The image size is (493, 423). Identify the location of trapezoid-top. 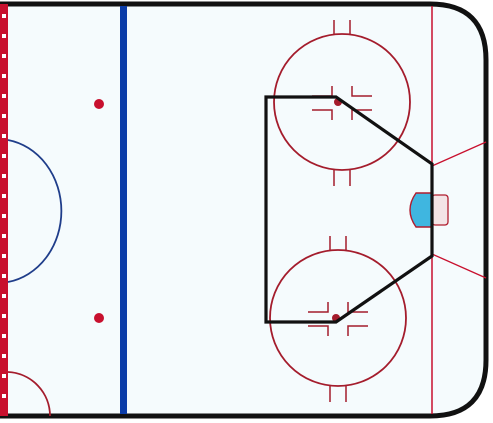
(459, 154).